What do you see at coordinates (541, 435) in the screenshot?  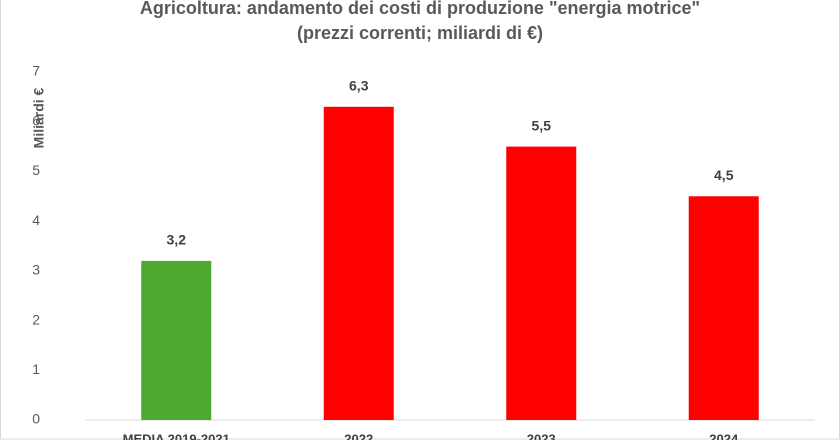 I see `x-tick-label: 2023` at bounding box center [541, 435].